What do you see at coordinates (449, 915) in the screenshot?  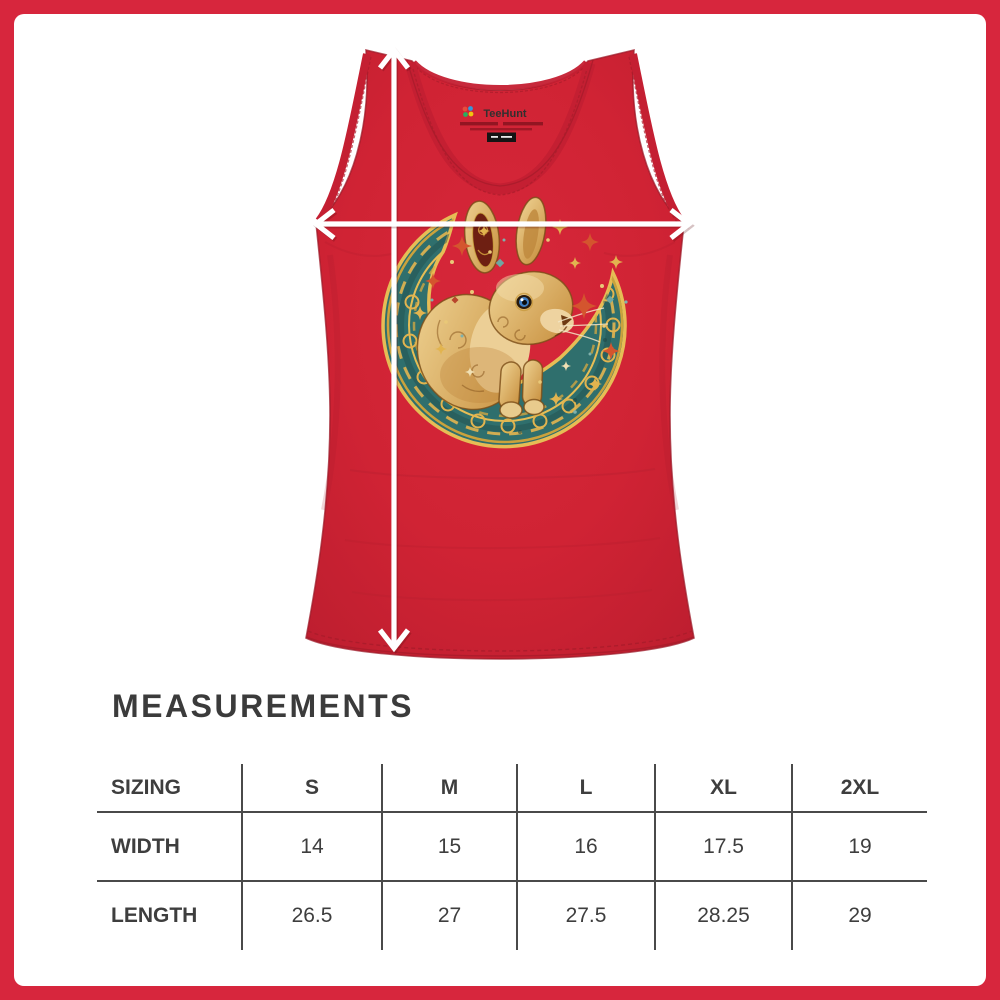 I see `length-value: 27` at bounding box center [449, 915].